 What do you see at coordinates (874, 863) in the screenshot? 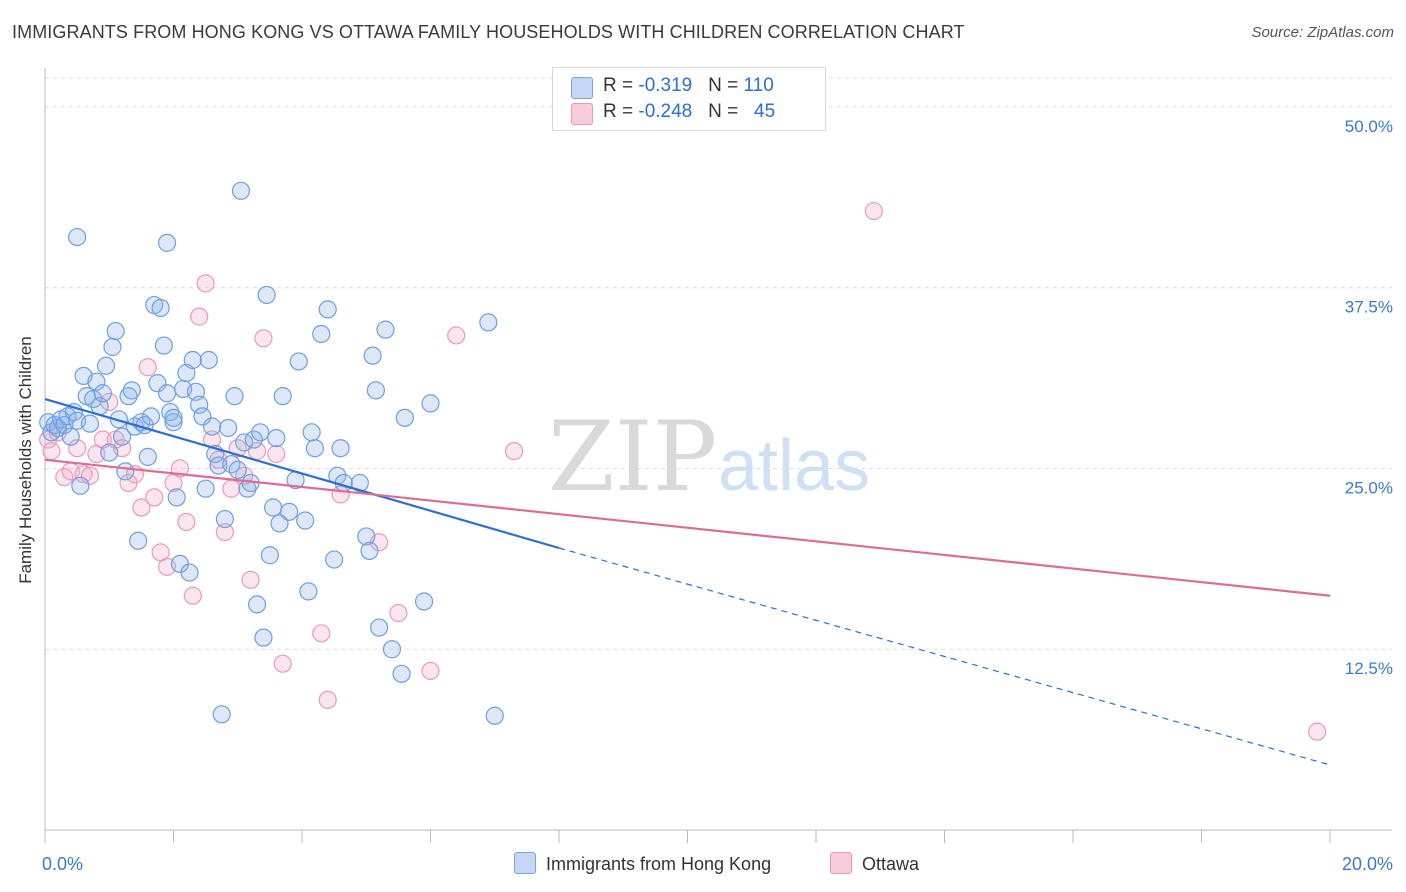
I see `legend-item-ottawa: Ottawa` at bounding box center [874, 863].